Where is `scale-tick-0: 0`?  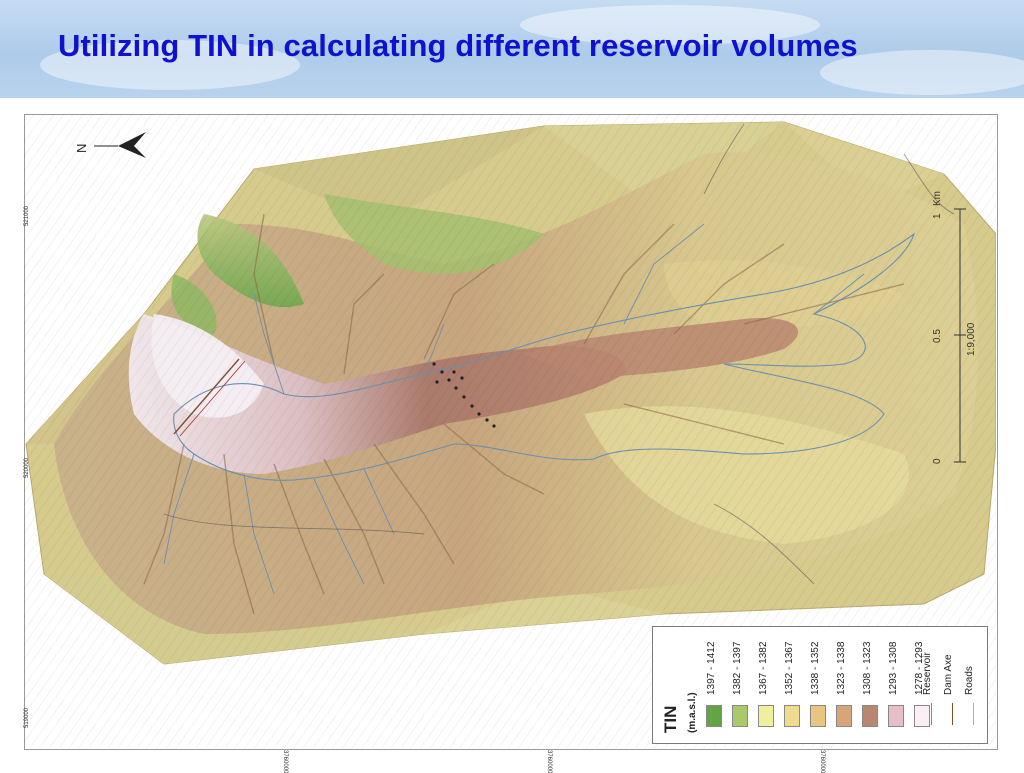 scale-tick-0: 0 is located at coordinates (937, 461).